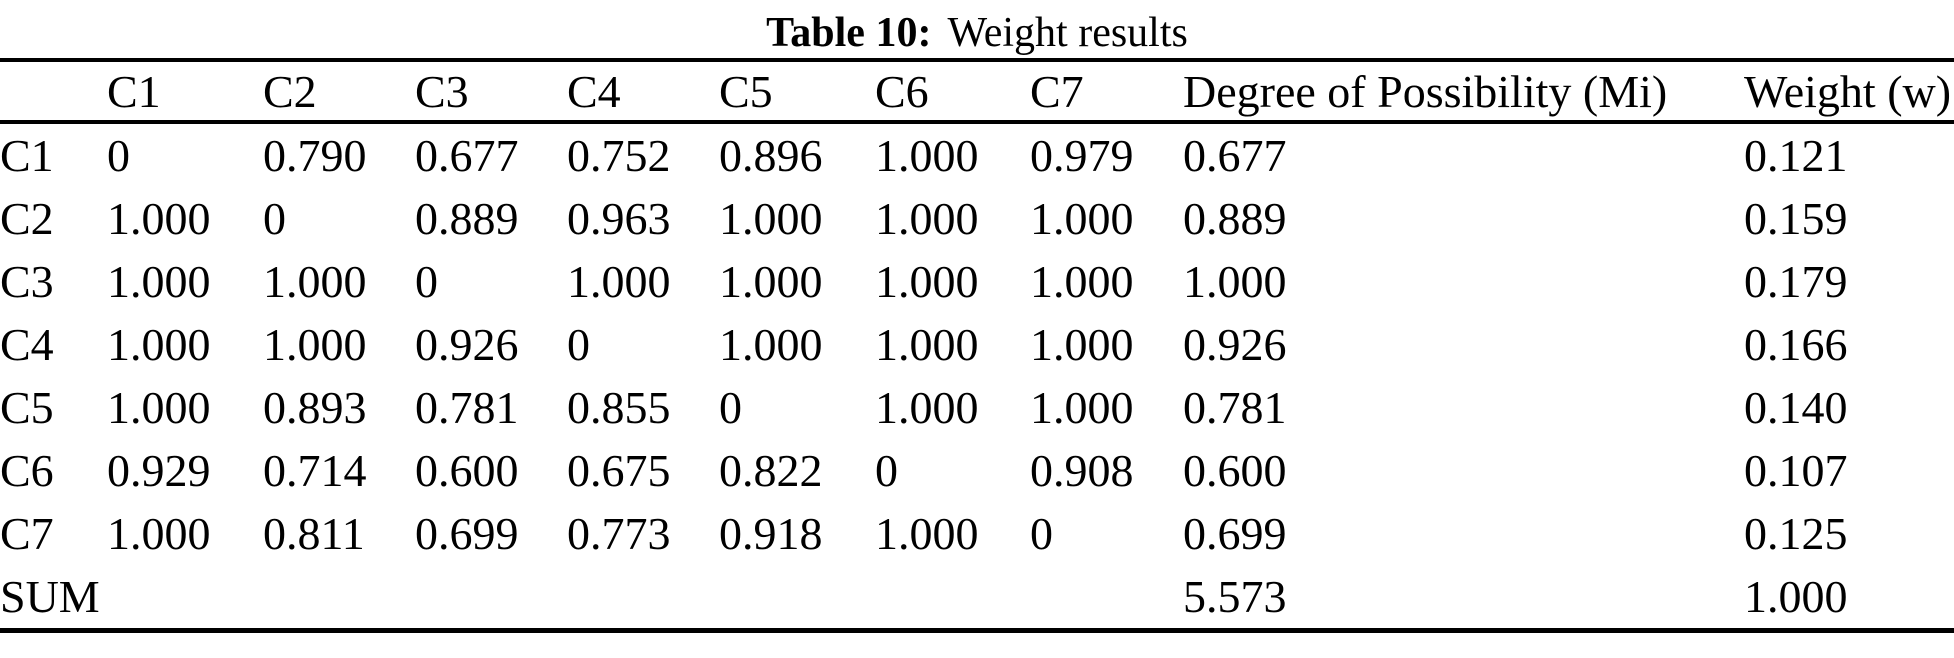 The height and width of the screenshot is (658, 1954). I want to click on table-cell: 0.159, so click(1796, 218).